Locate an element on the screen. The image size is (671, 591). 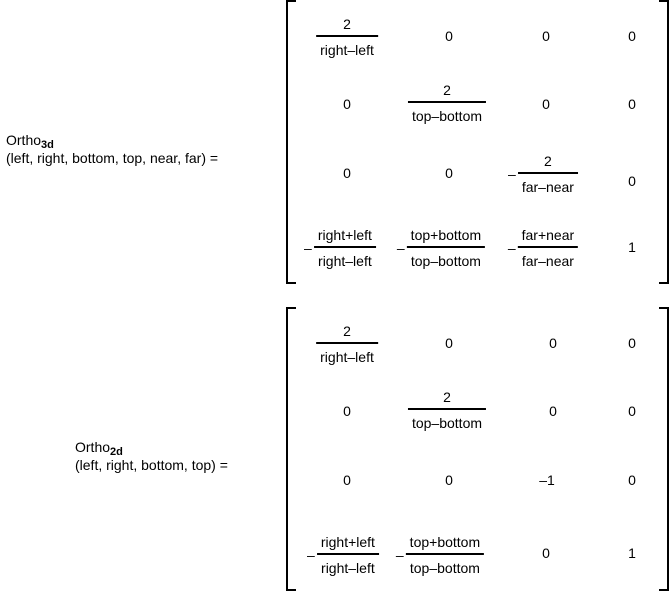
ortho2d-cell-1-3: 0 is located at coordinates (553, 343).